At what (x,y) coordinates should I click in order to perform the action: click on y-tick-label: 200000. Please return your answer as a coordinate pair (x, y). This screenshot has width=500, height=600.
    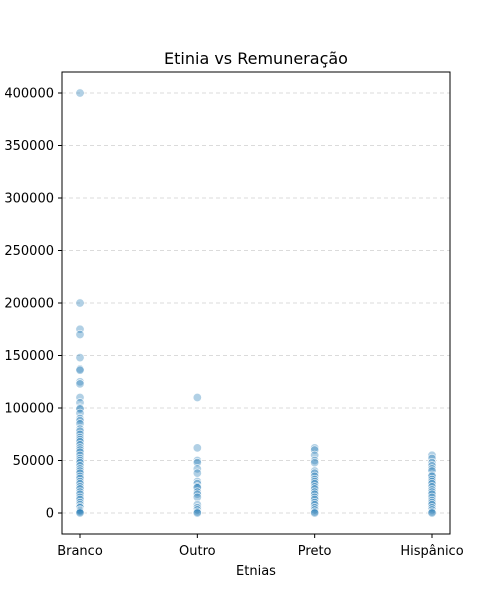
    Looking at the image, I should click on (29, 304).